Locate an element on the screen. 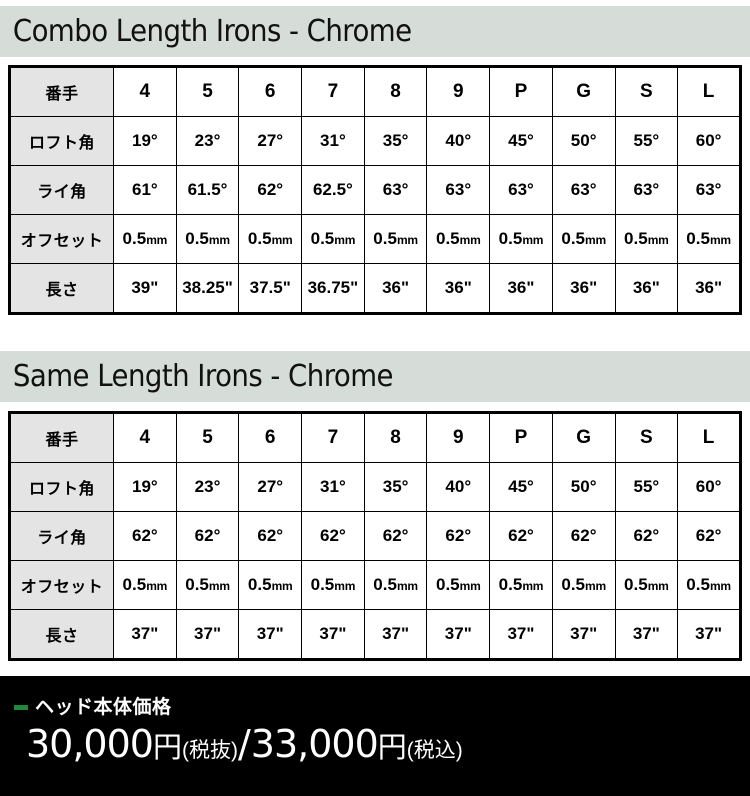  price-incl-tax-note: (税込) is located at coordinates (434, 750).